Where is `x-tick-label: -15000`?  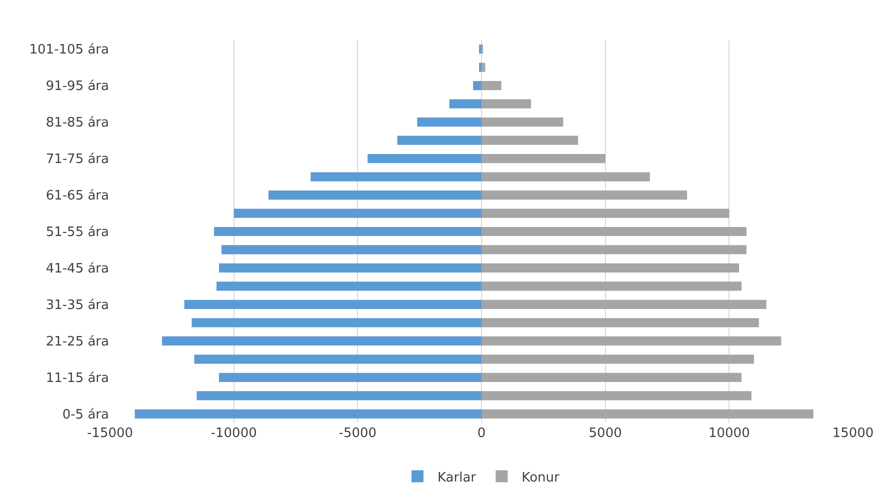
x-tick-label: -15000 is located at coordinates (110, 433).